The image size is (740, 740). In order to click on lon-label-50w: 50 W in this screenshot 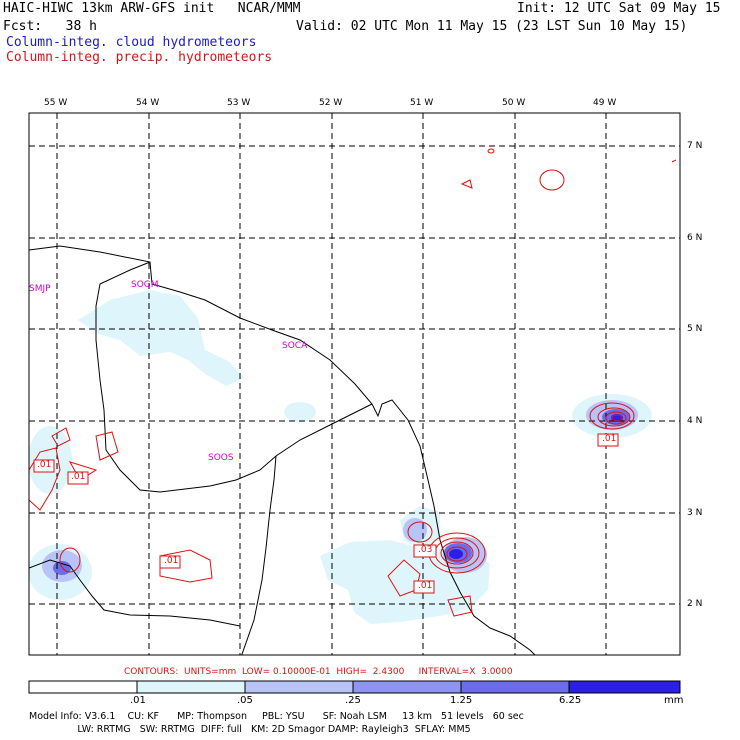, I will do `click(514, 103)`.